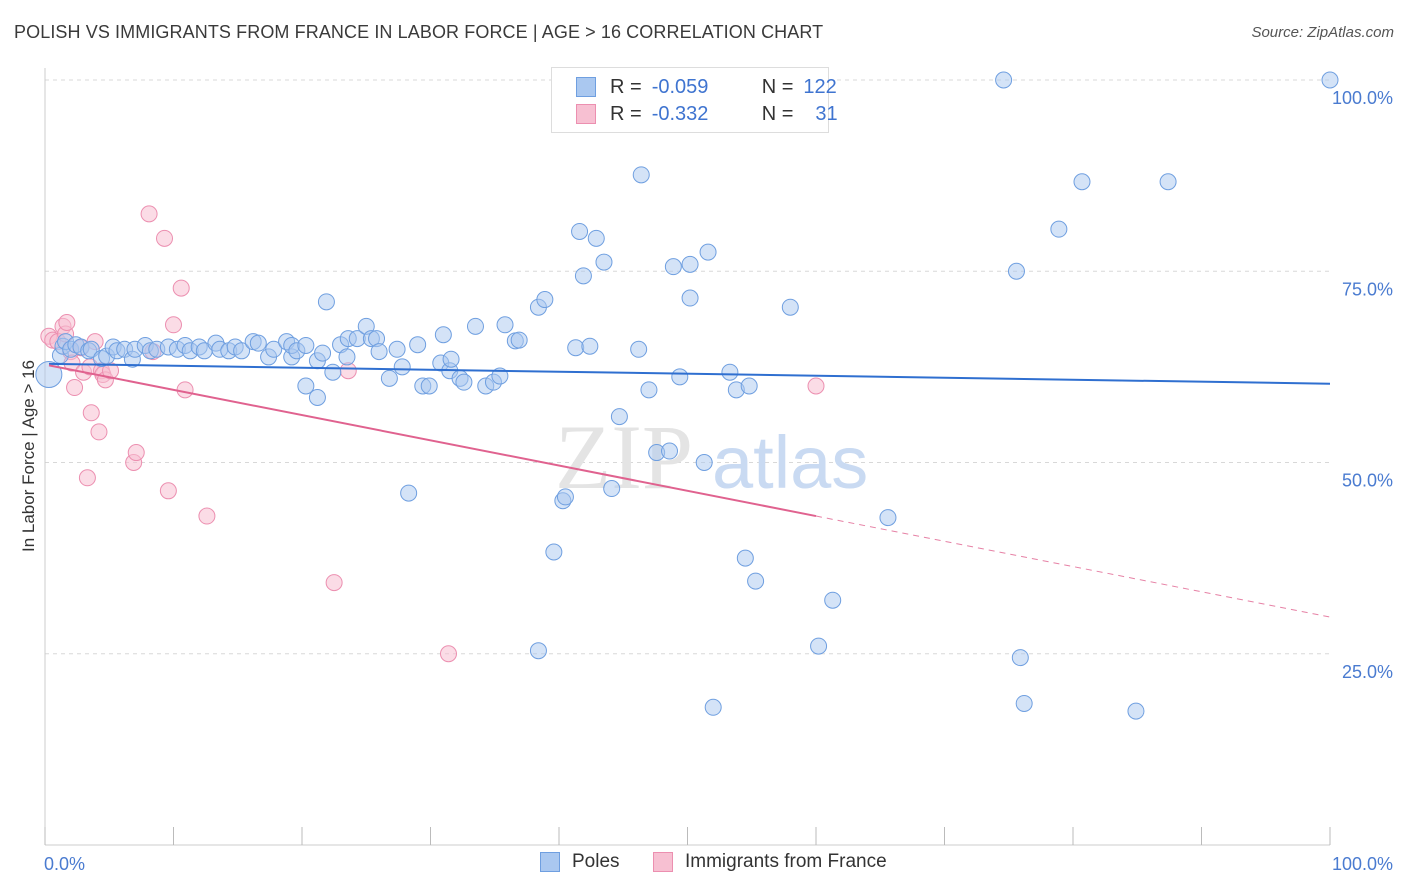  Describe the element at coordinates (550, 862) in the screenshot. I see `poles-legend-swatch` at that location.